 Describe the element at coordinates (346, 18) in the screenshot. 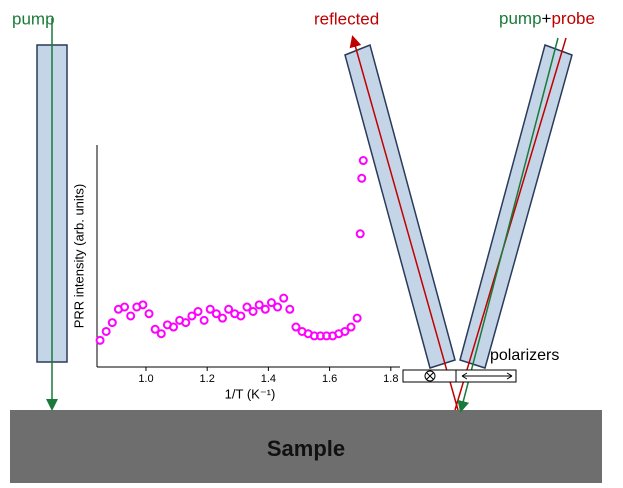

I see `reflected-label: reflected` at that location.